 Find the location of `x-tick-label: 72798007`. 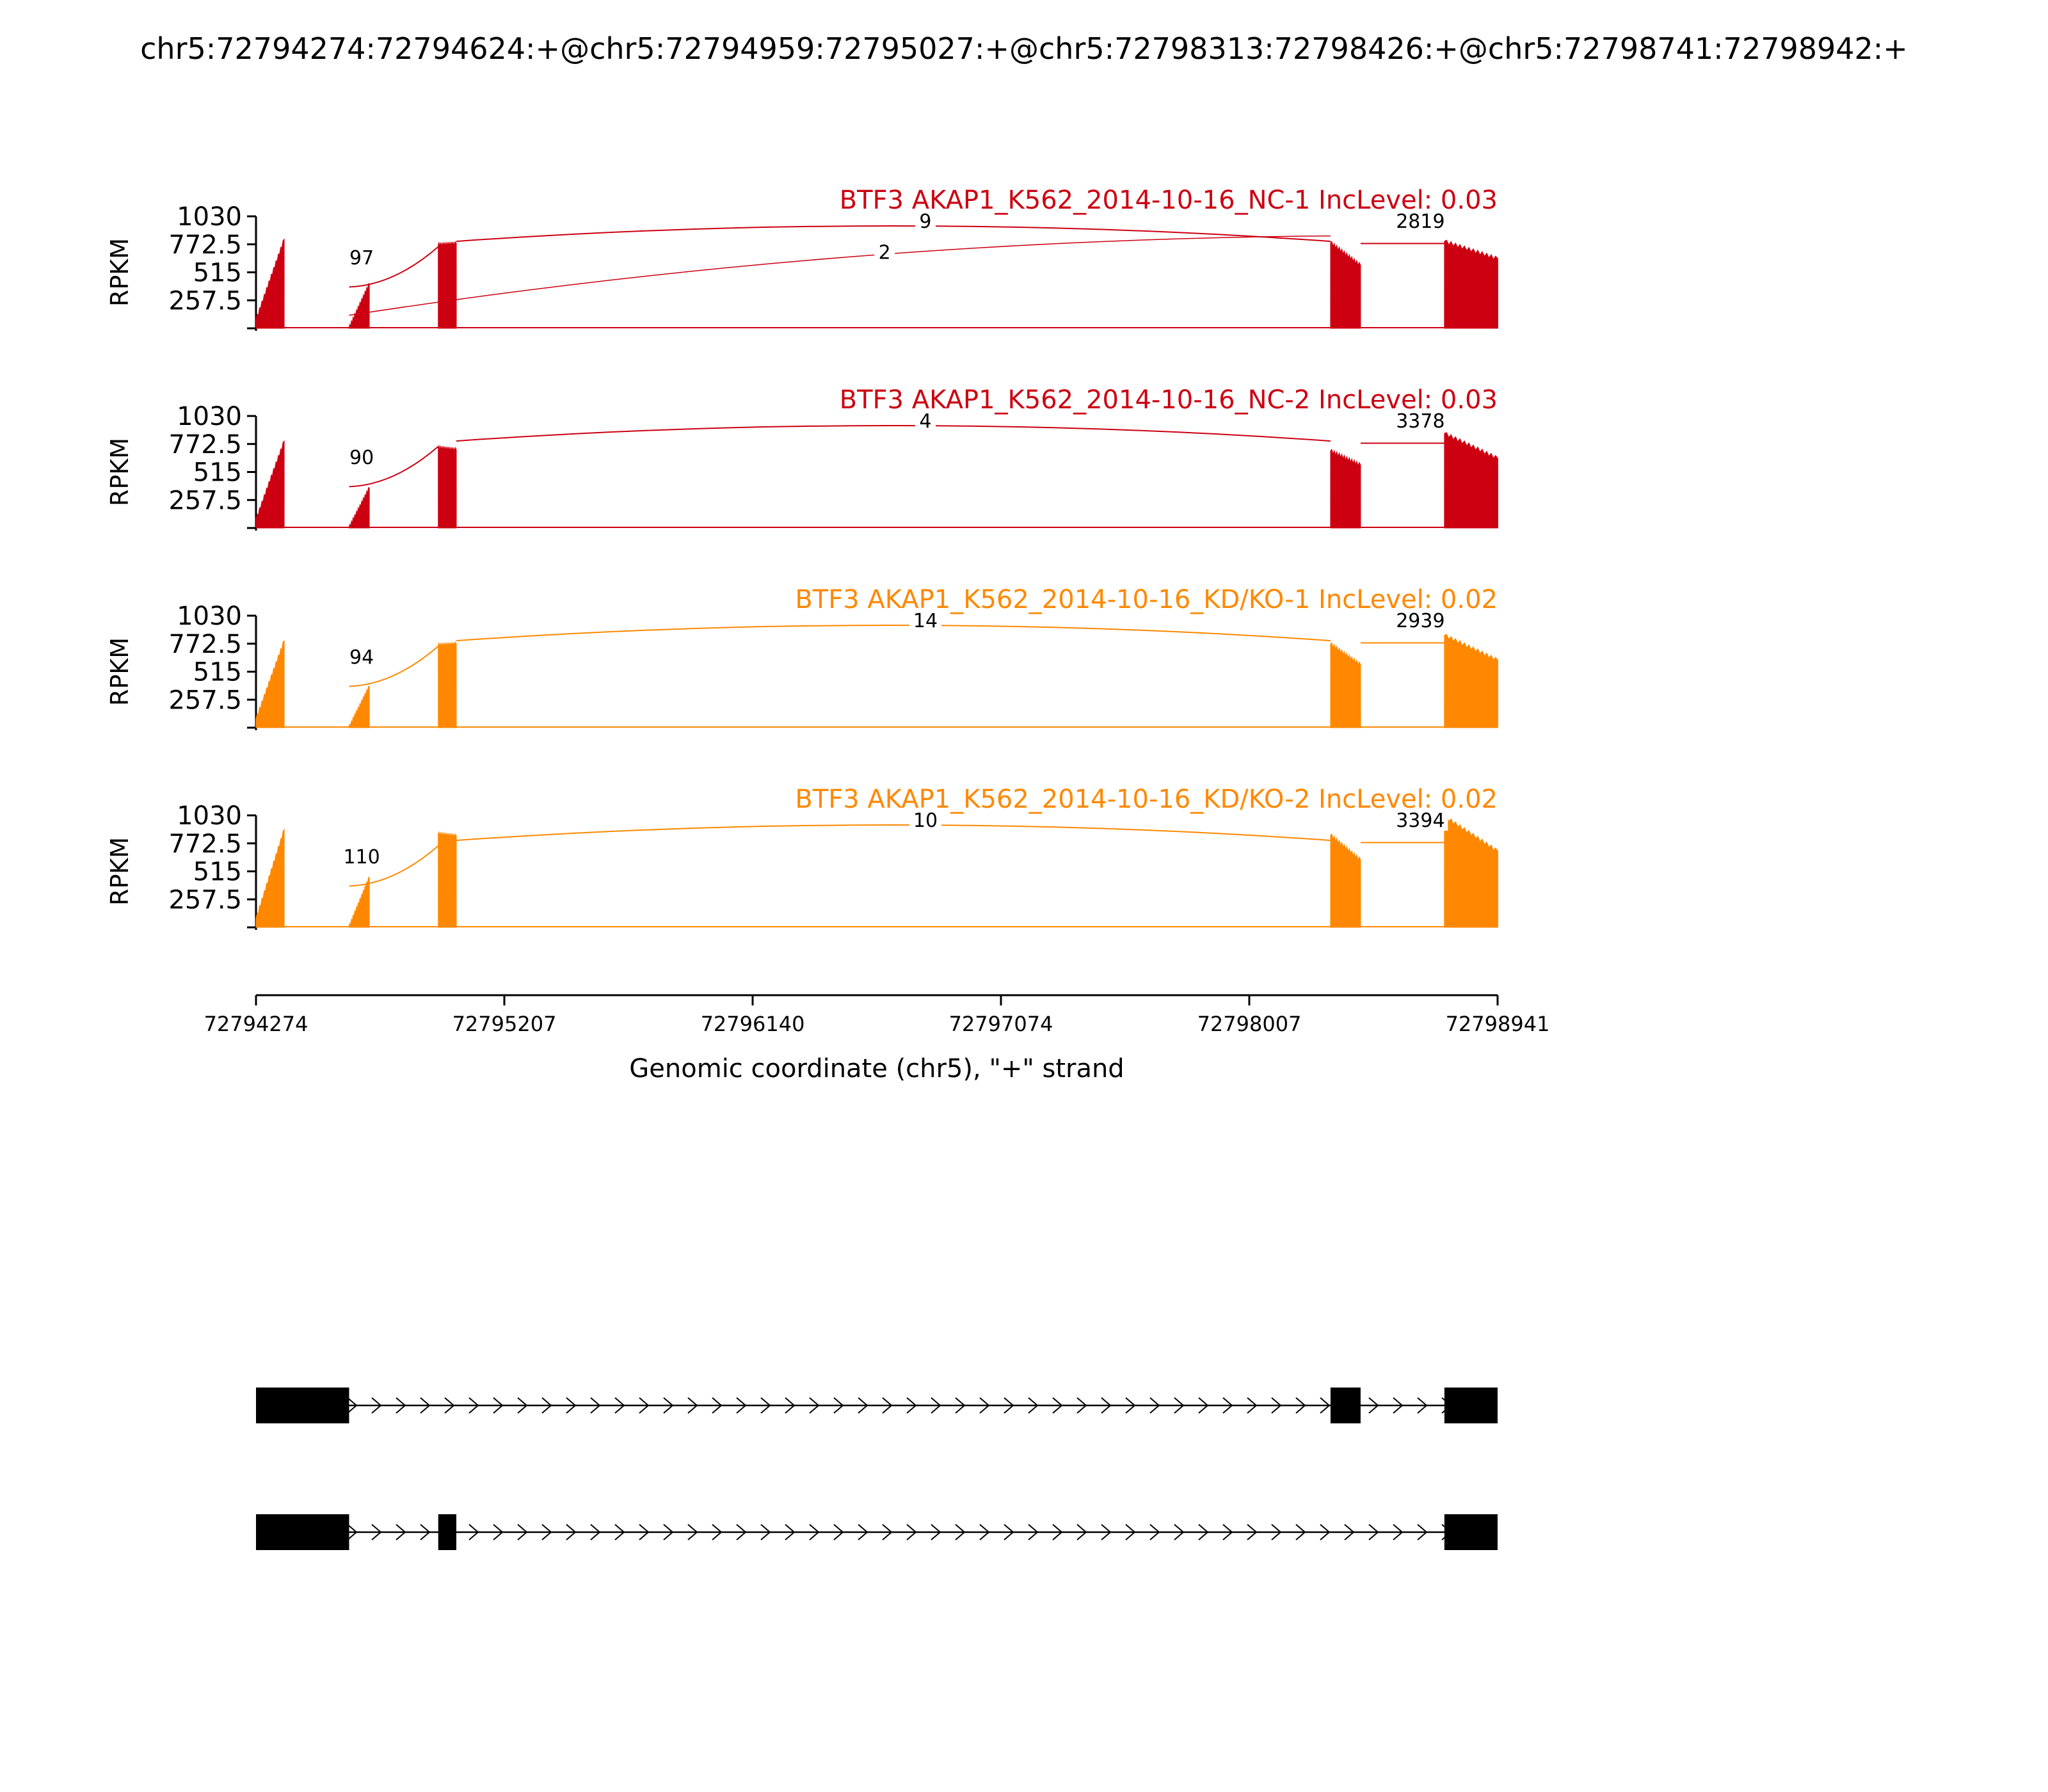

x-tick-label: 72798007 is located at coordinates (1249, 1024).